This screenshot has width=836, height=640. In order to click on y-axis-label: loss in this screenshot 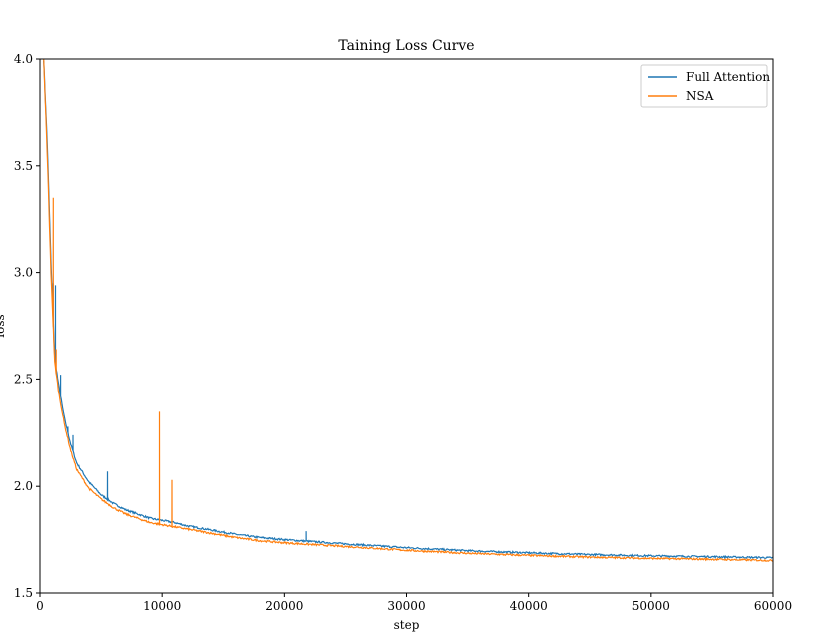, I will do `click(3, 325)`.